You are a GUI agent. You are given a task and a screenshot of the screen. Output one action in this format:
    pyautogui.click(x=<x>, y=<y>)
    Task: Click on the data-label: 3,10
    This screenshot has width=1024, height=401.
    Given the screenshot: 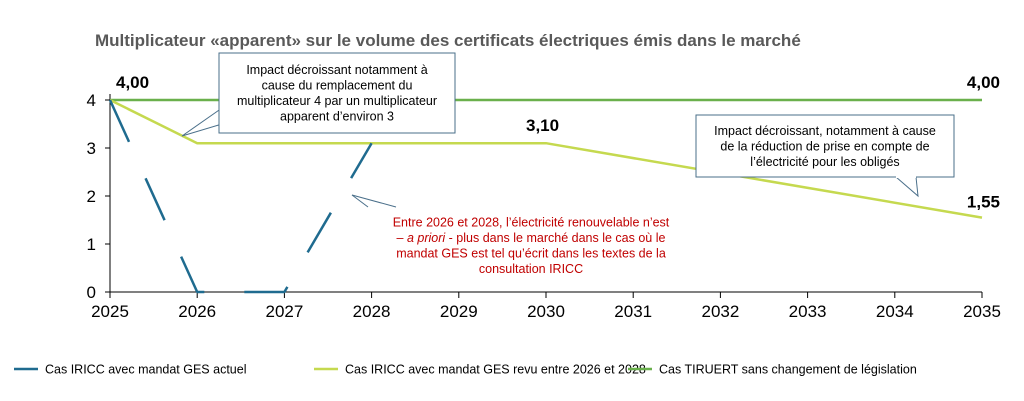 What is the action you would take?
    pyautogui.click(x=542, y=125)
    